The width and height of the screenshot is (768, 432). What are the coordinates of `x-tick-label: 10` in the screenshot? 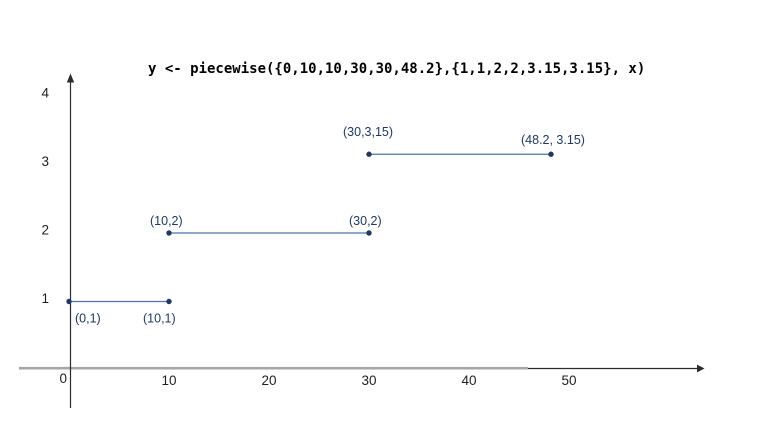 It's located at (168, 380).